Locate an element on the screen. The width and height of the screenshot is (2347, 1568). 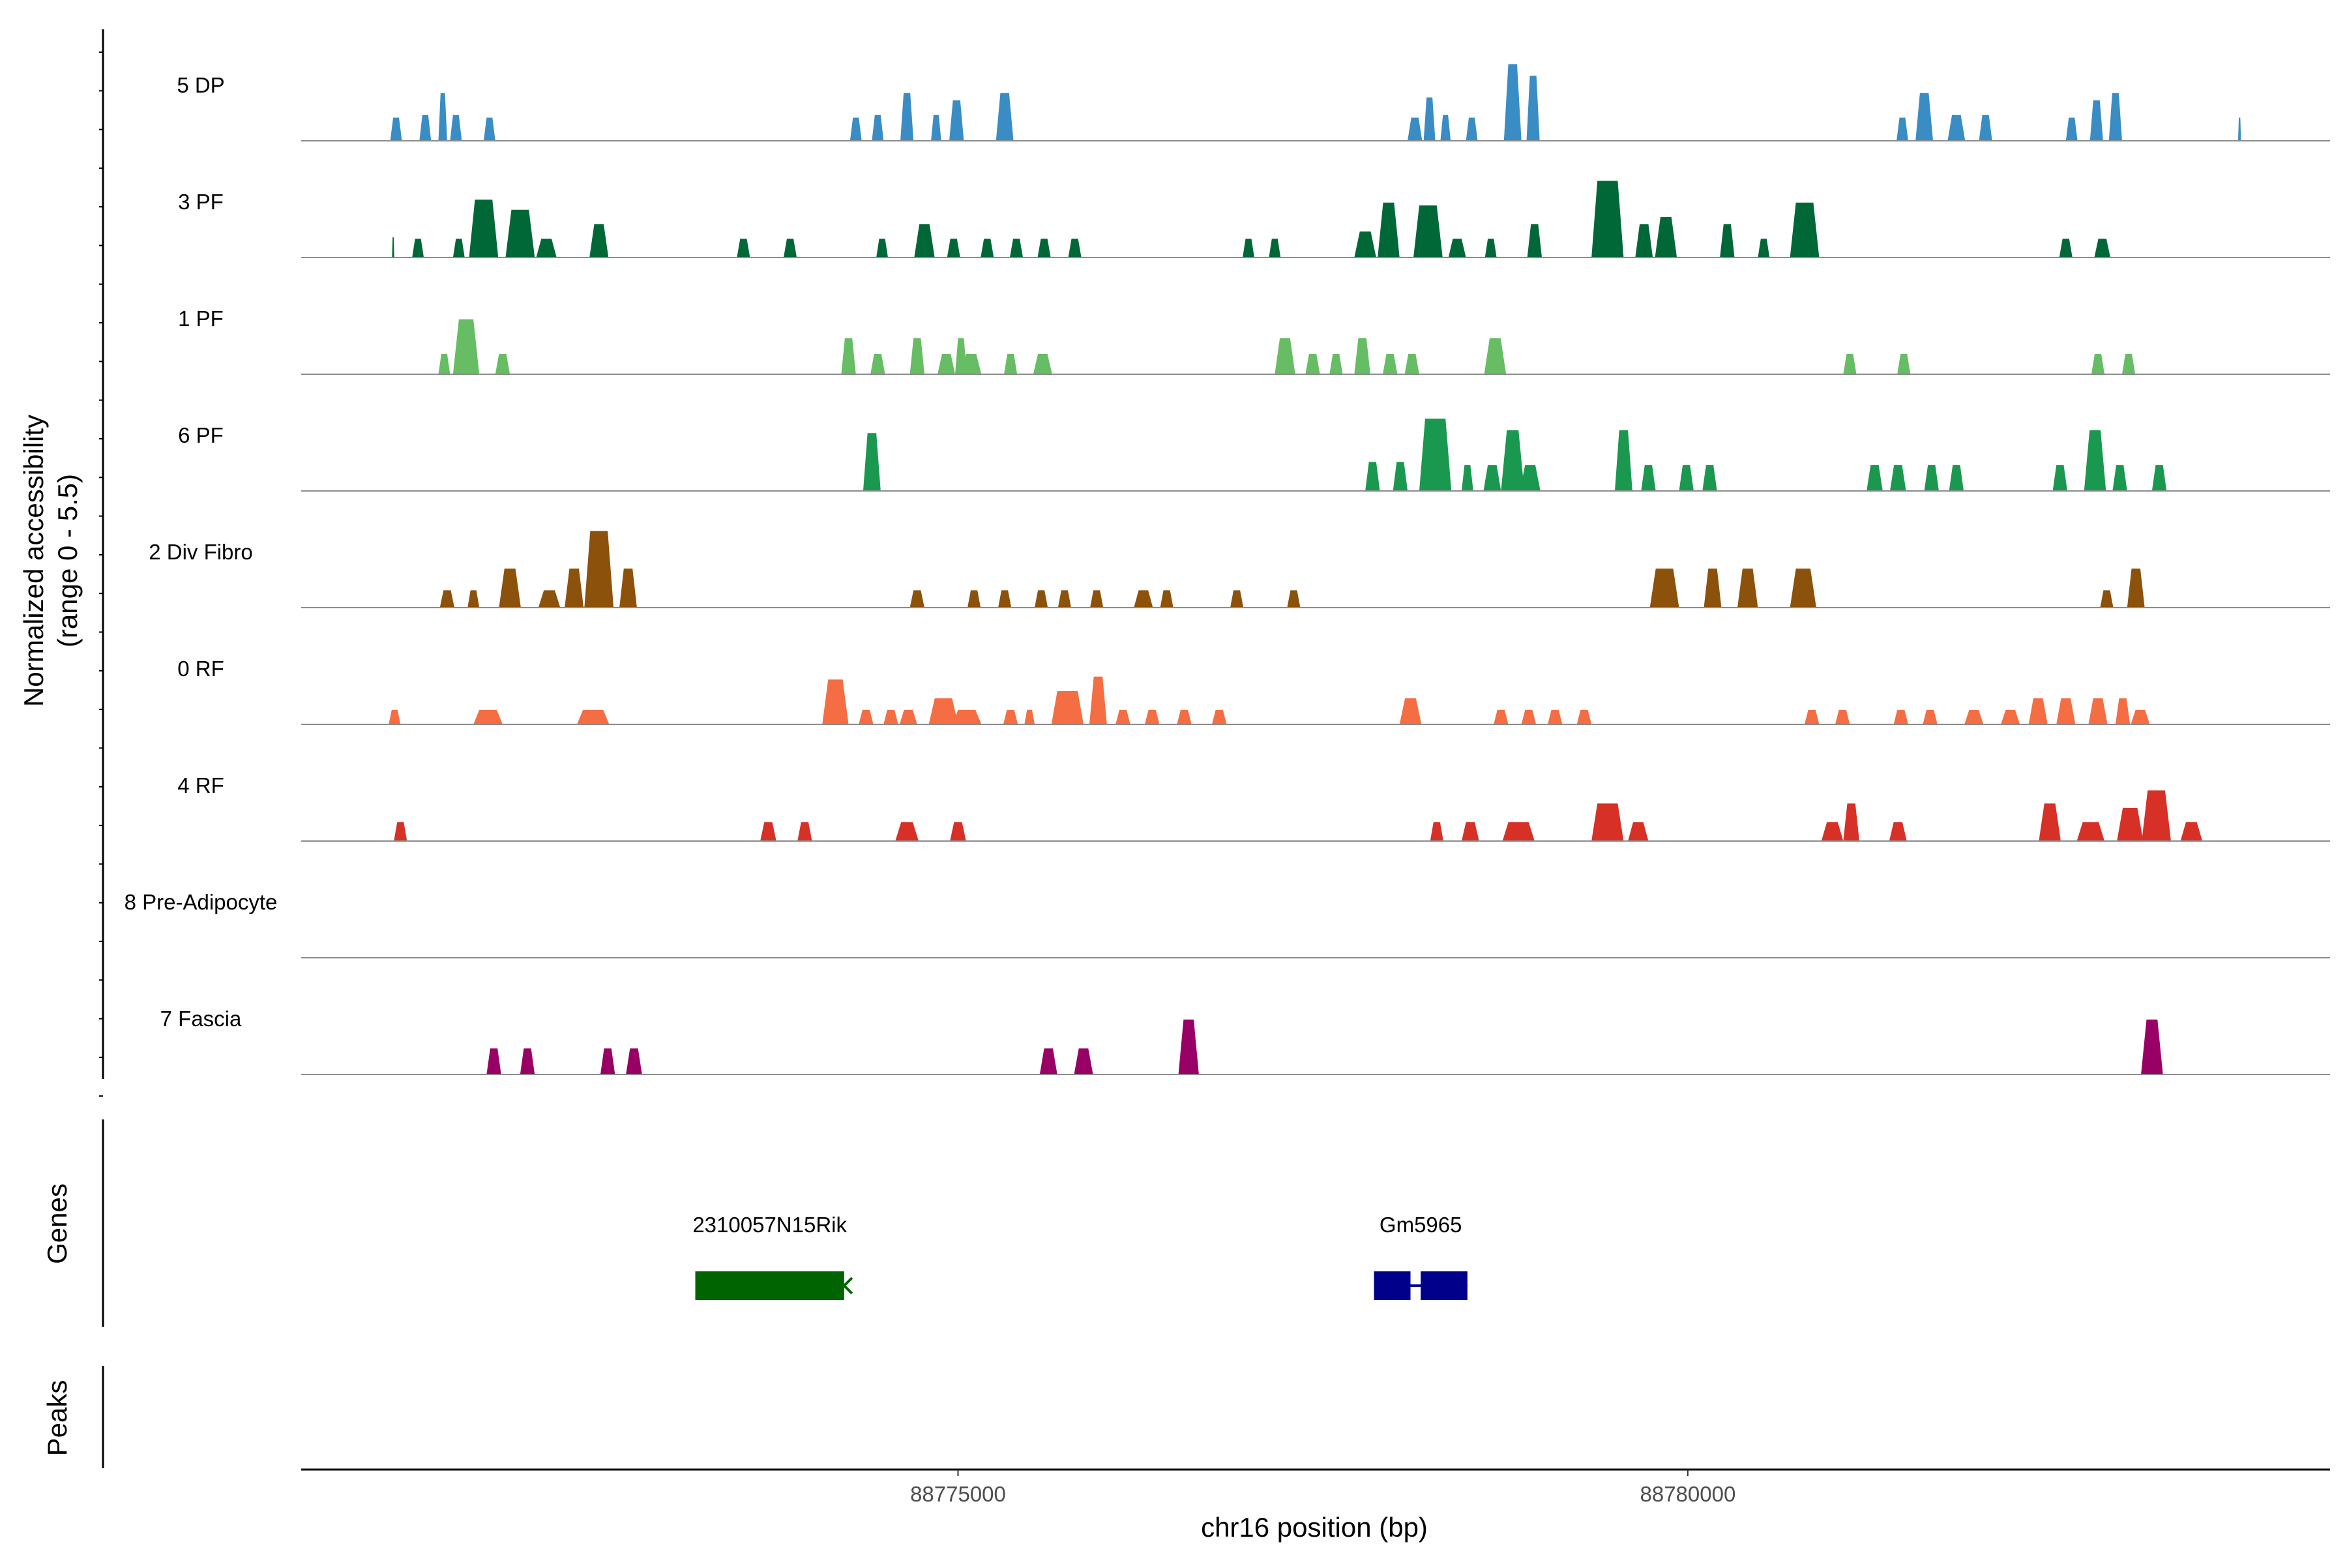
track-3-pf: 3 PF is located at coordinates (1254, 220).